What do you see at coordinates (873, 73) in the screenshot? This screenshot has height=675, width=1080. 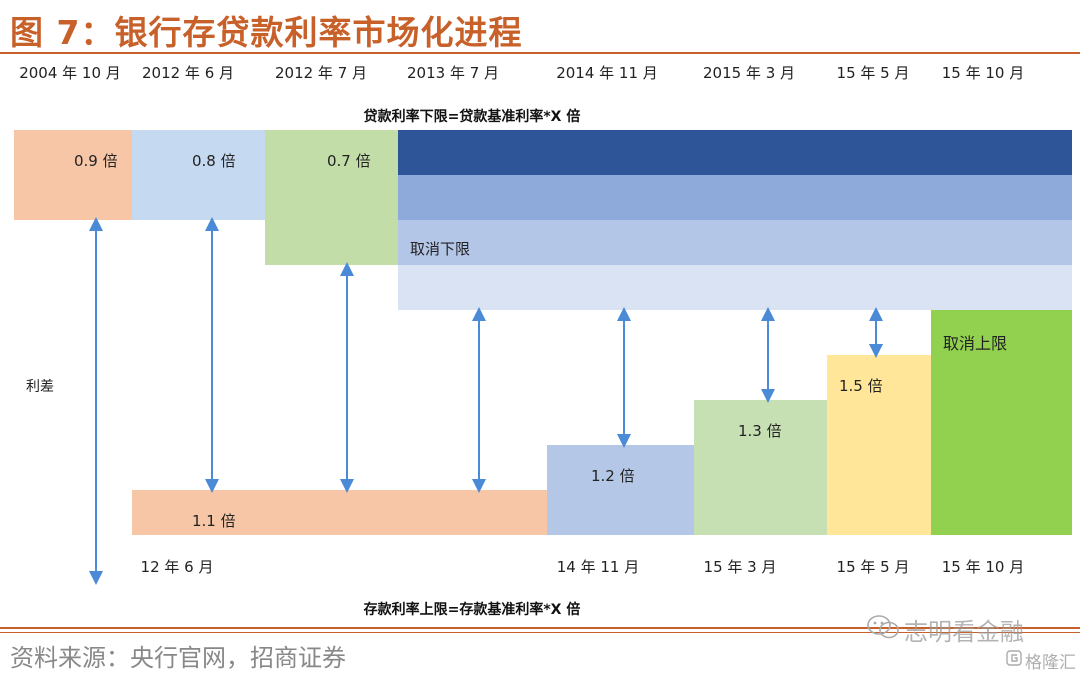 I see `top-date-label: 15 年 5 月` at bounding box center [873, 73].